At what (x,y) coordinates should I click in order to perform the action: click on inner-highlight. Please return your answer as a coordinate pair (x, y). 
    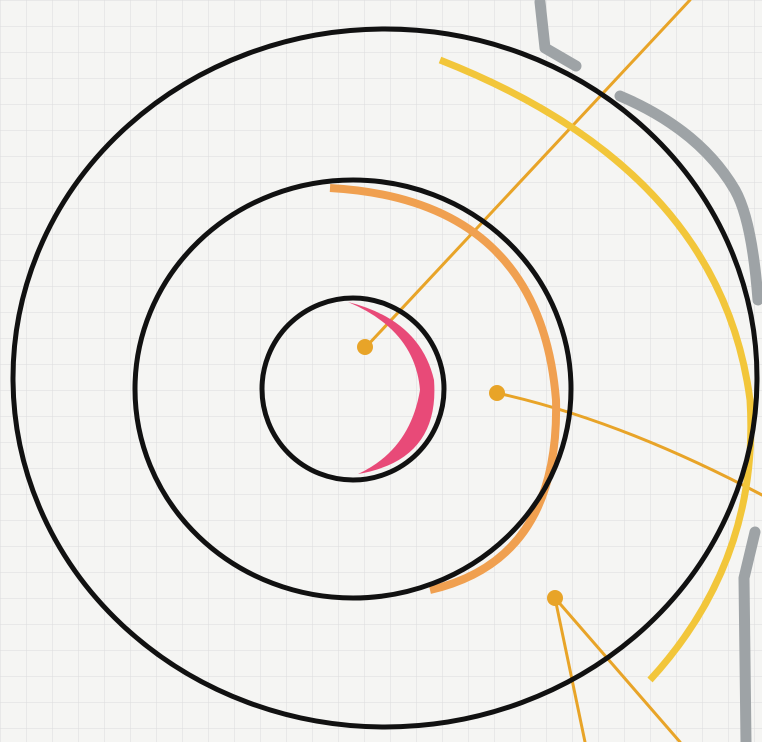
    Looking at the image, I should click on (391, 388).